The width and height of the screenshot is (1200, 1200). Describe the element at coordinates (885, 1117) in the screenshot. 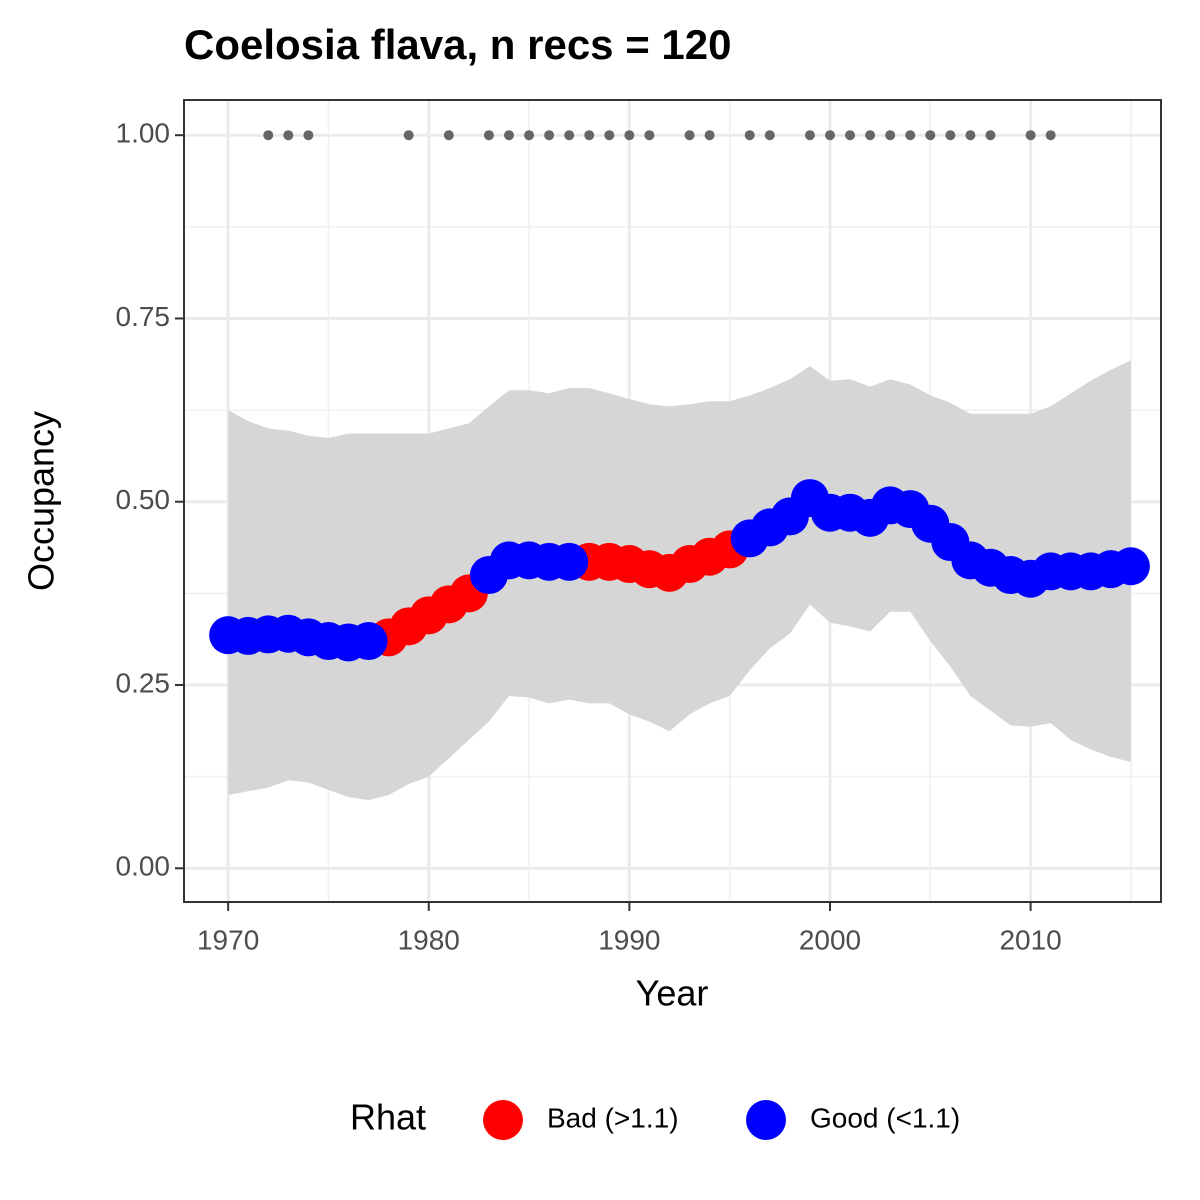

I see `legend-label: Good (<1.1)` at that location.